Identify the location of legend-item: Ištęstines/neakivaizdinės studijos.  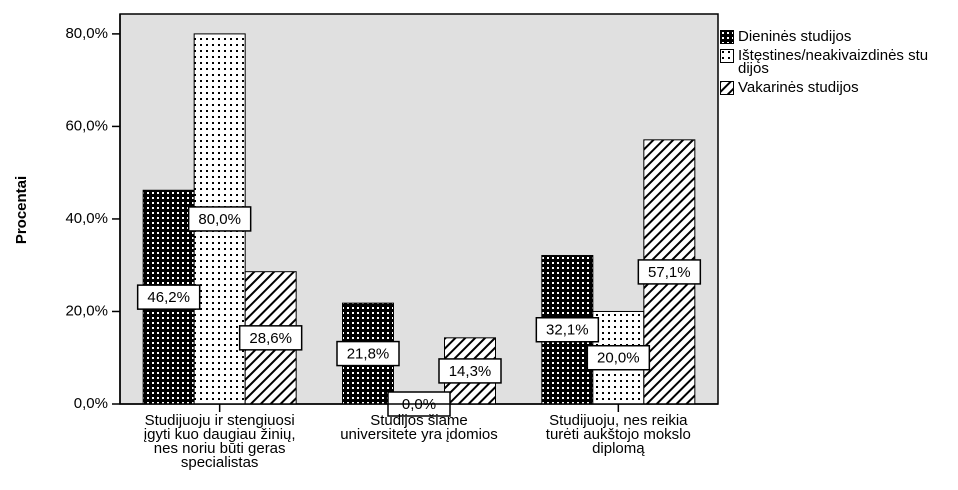
(827, 62).